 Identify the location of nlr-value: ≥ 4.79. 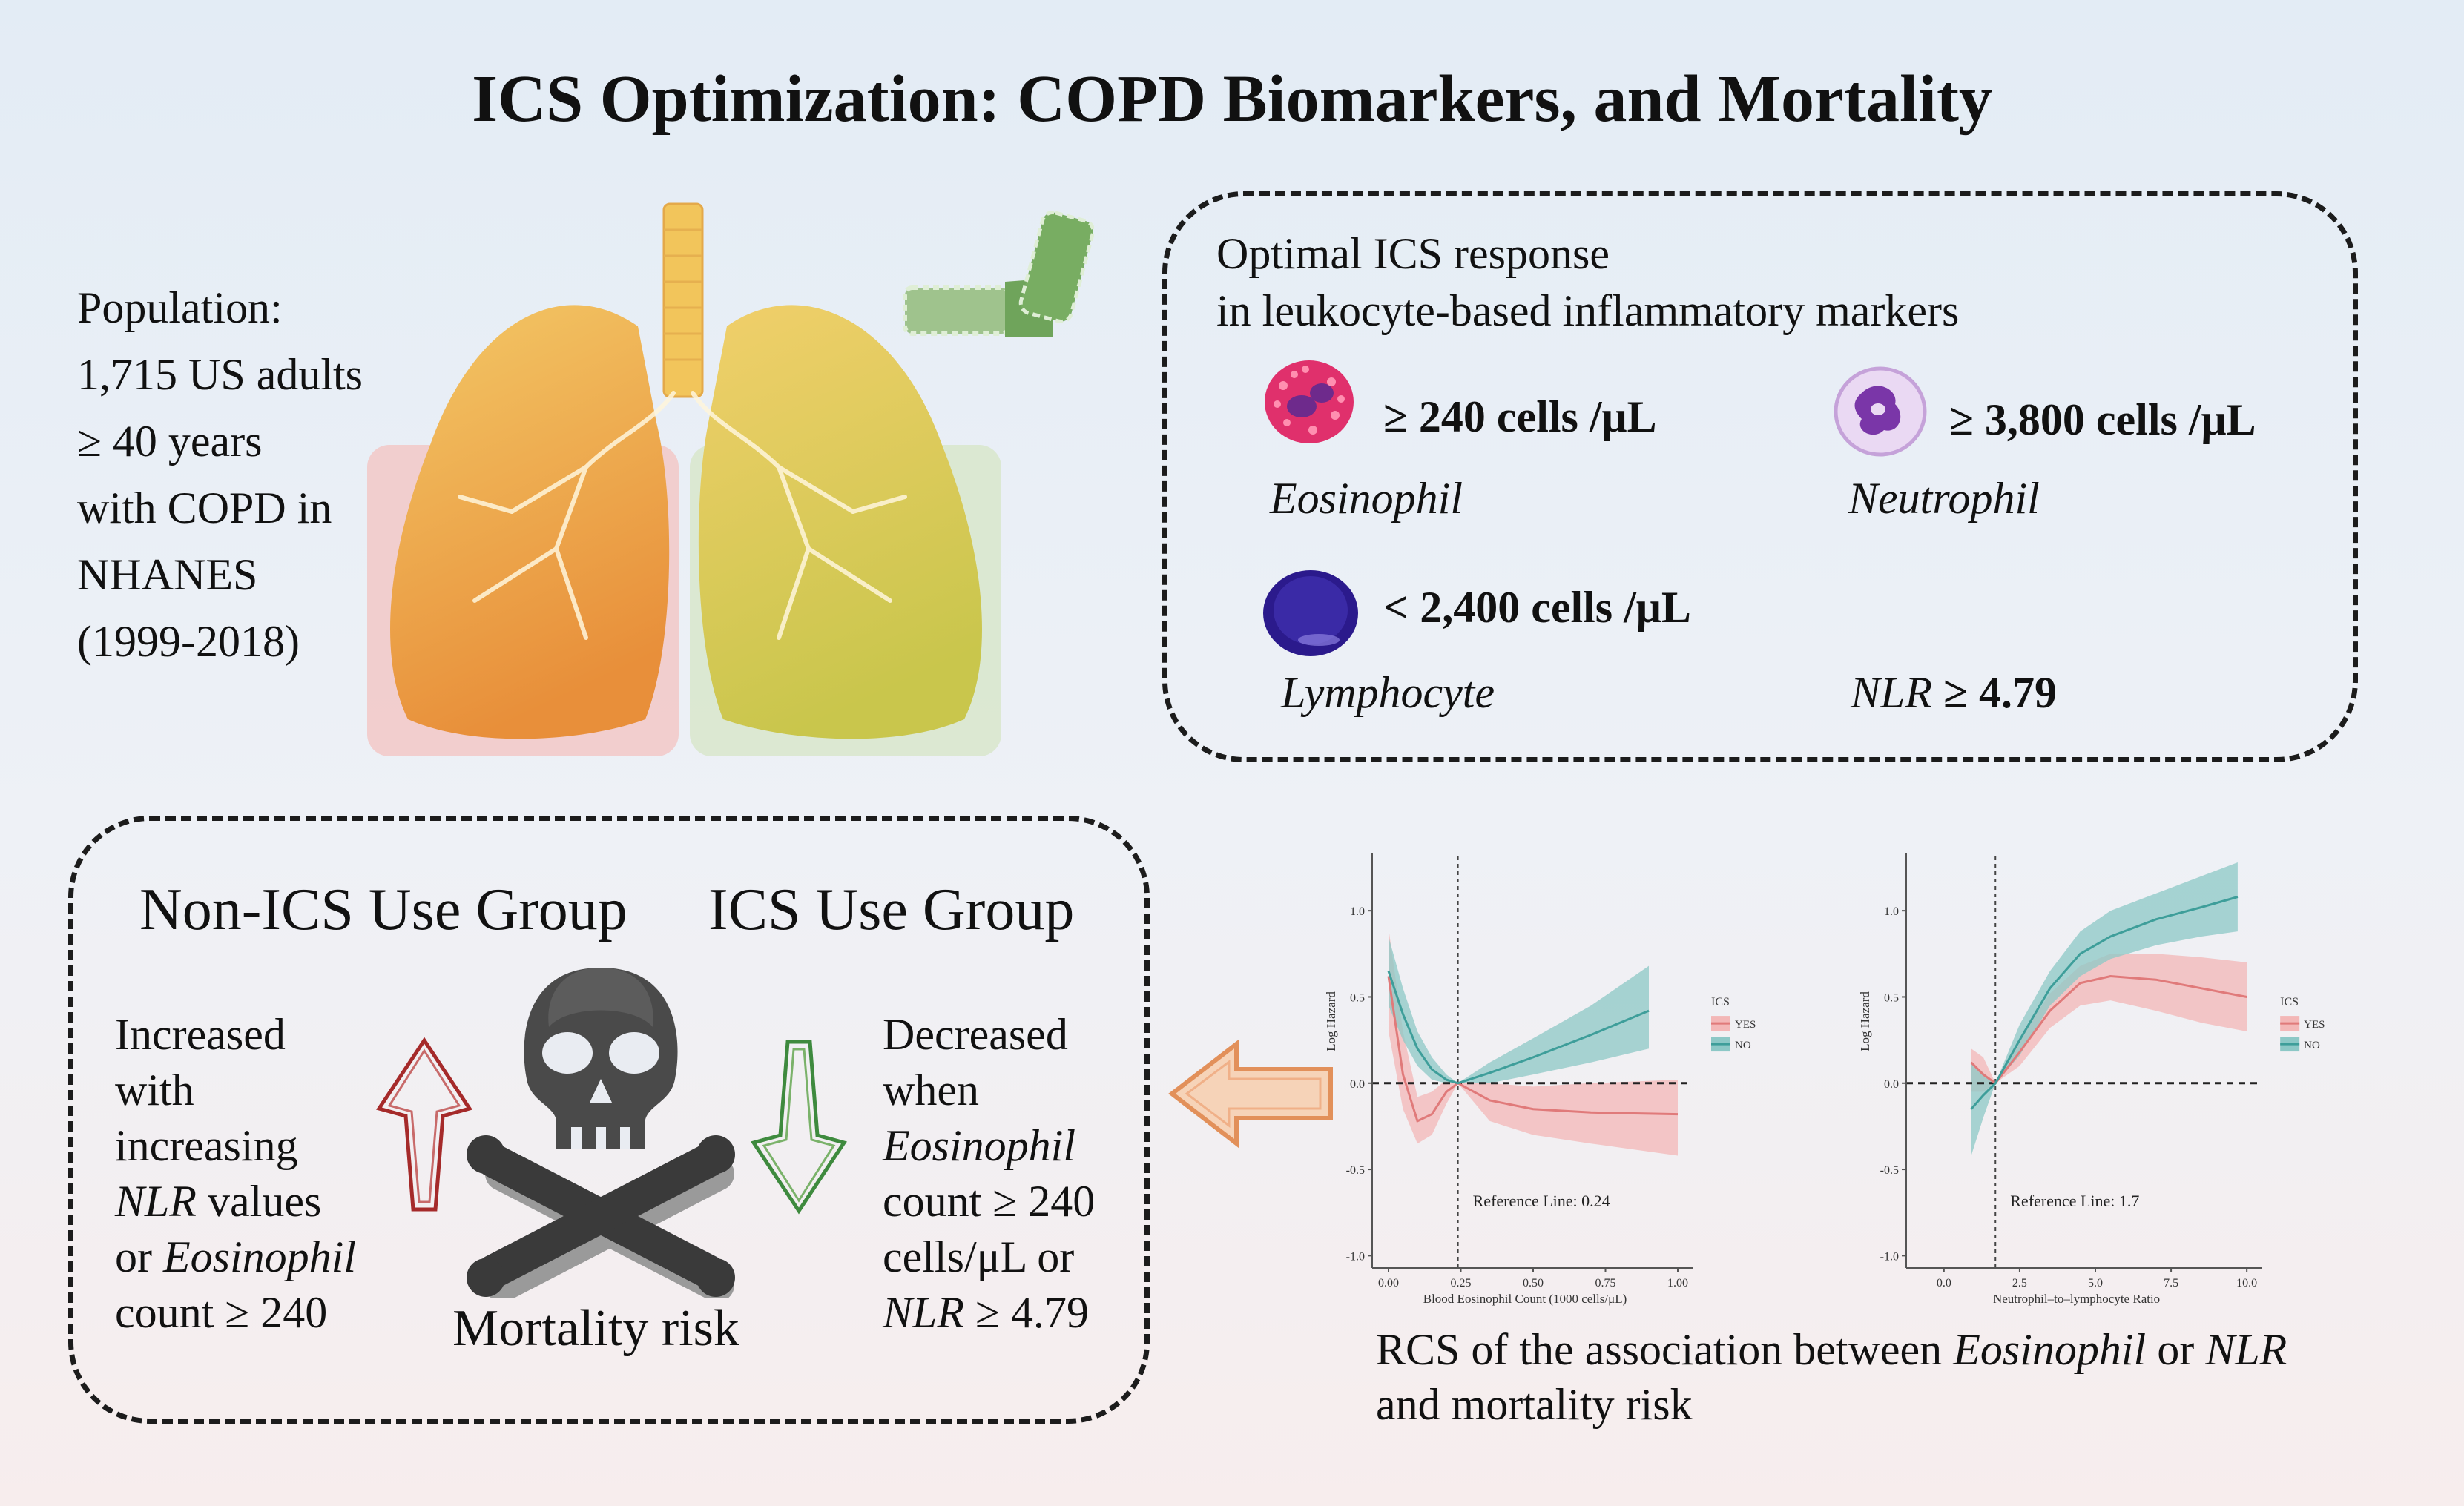
(2000, 692).